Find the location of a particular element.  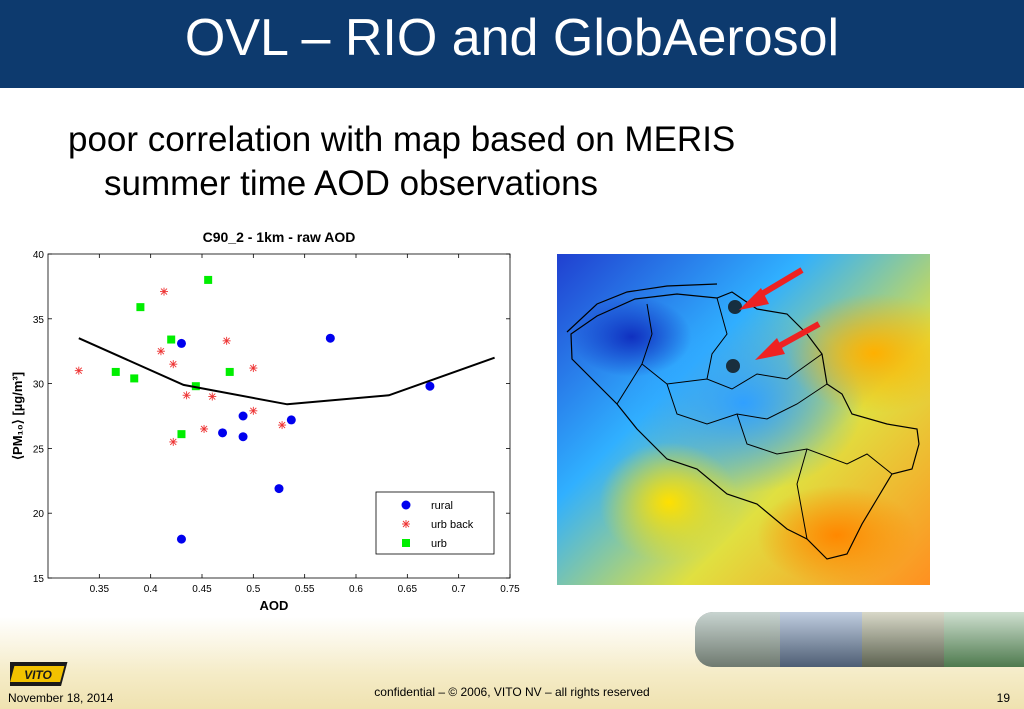

svg-text: VITO is located at coordinates (38, 675).